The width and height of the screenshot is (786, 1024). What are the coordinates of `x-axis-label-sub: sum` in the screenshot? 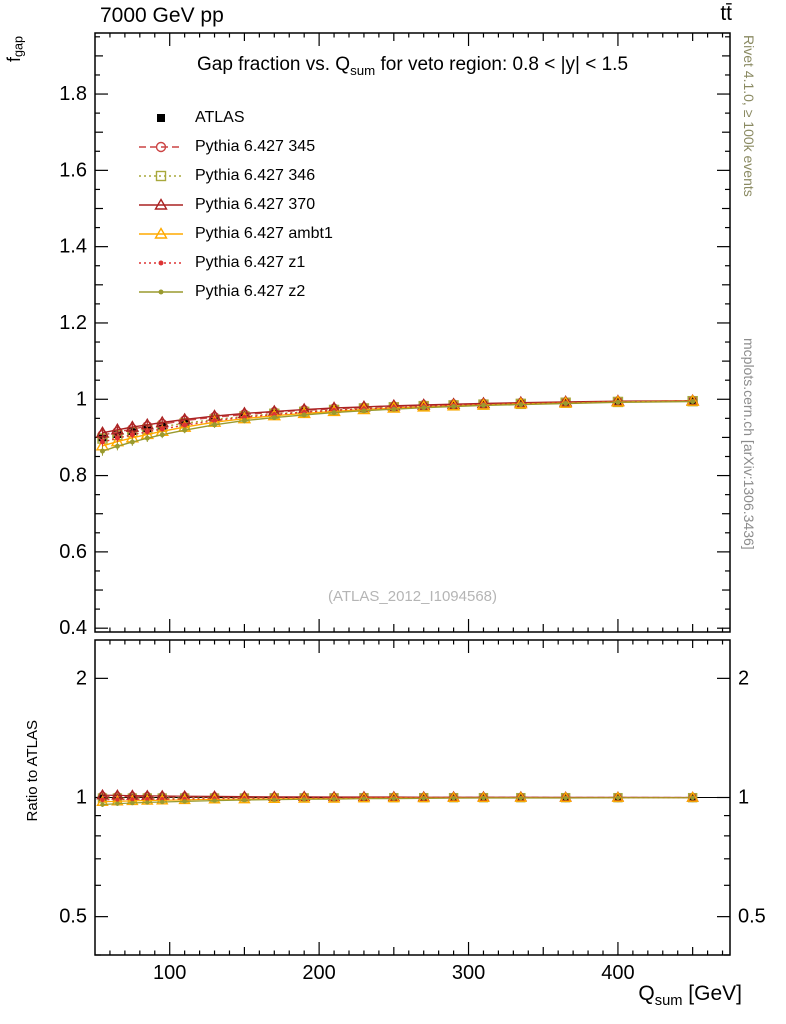 It's located at (668, 1001).